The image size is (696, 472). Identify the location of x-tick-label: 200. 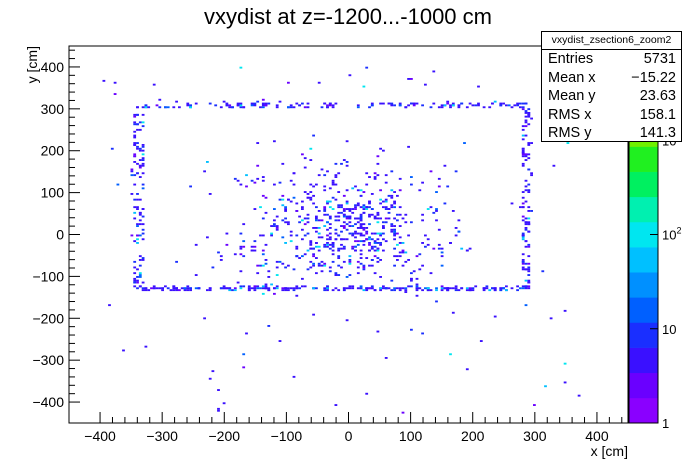
(473, 436).